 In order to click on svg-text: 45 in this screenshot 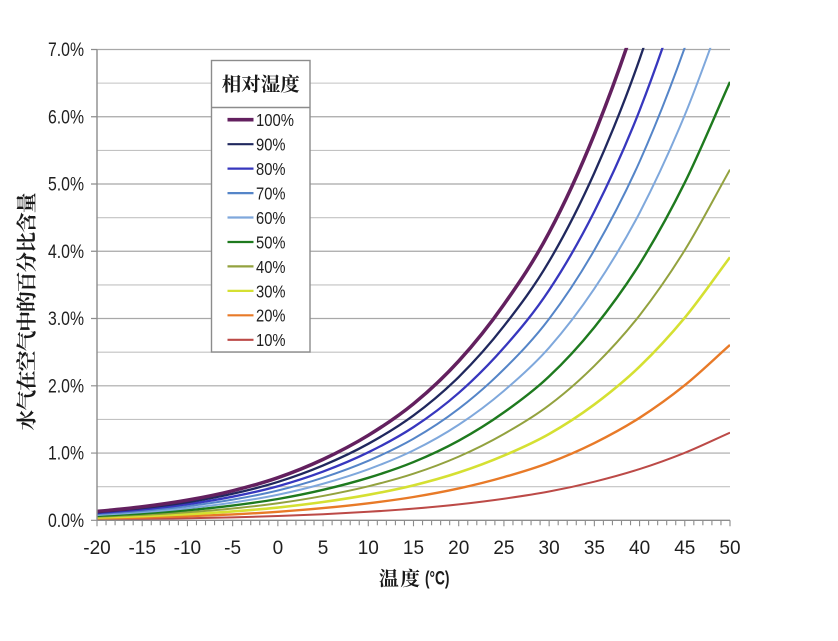, I will do `click(684, 548)`.